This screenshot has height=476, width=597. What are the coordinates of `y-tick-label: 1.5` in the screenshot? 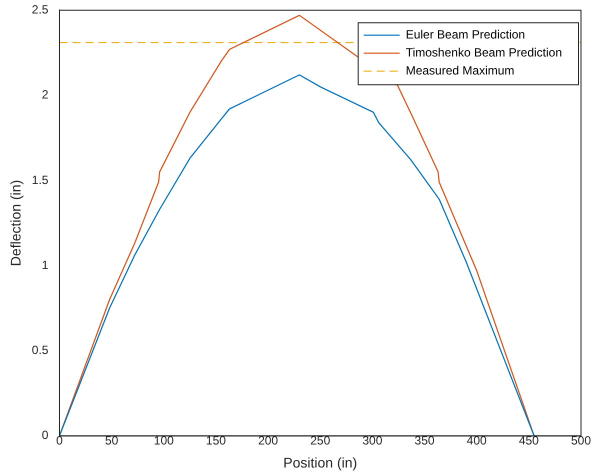 It's located at (40, 179).